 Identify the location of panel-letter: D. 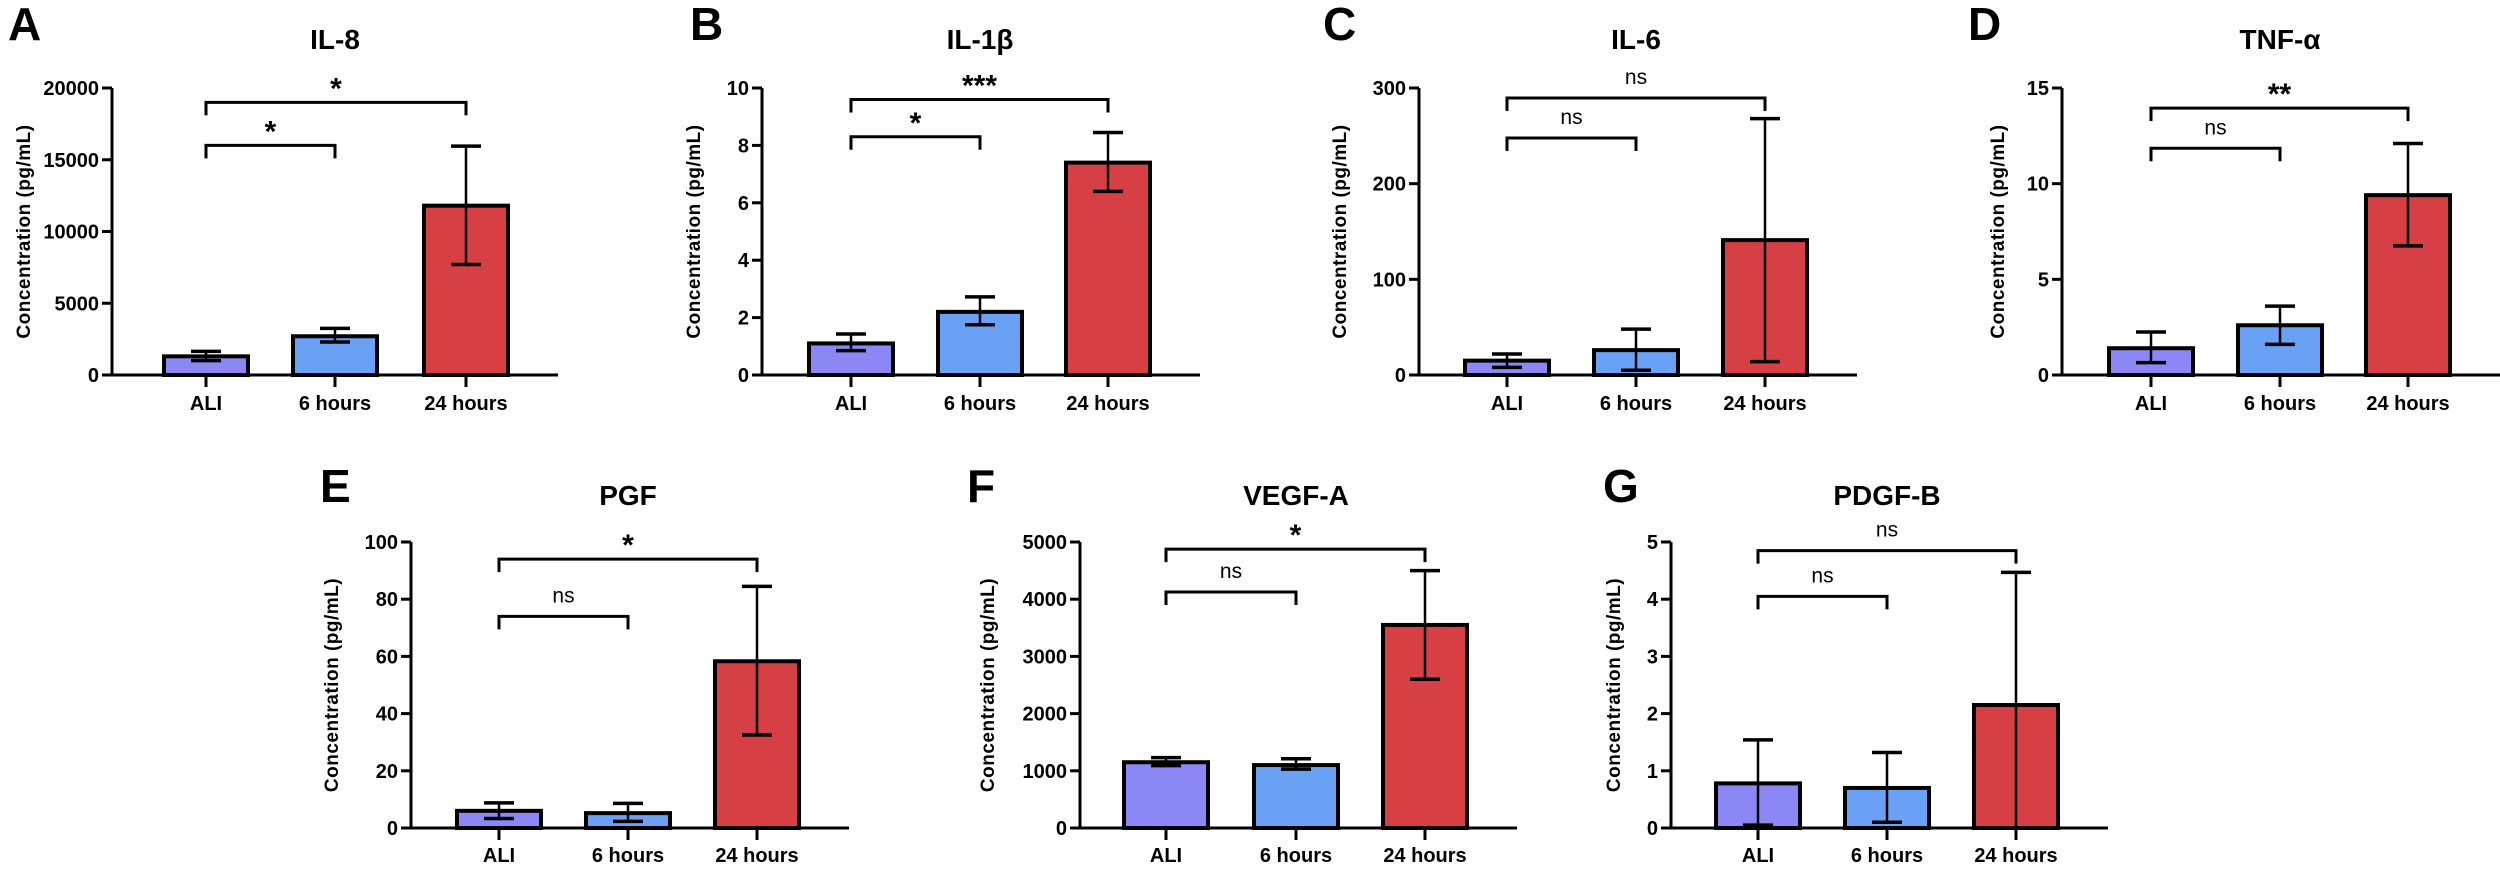
(1984, 25).